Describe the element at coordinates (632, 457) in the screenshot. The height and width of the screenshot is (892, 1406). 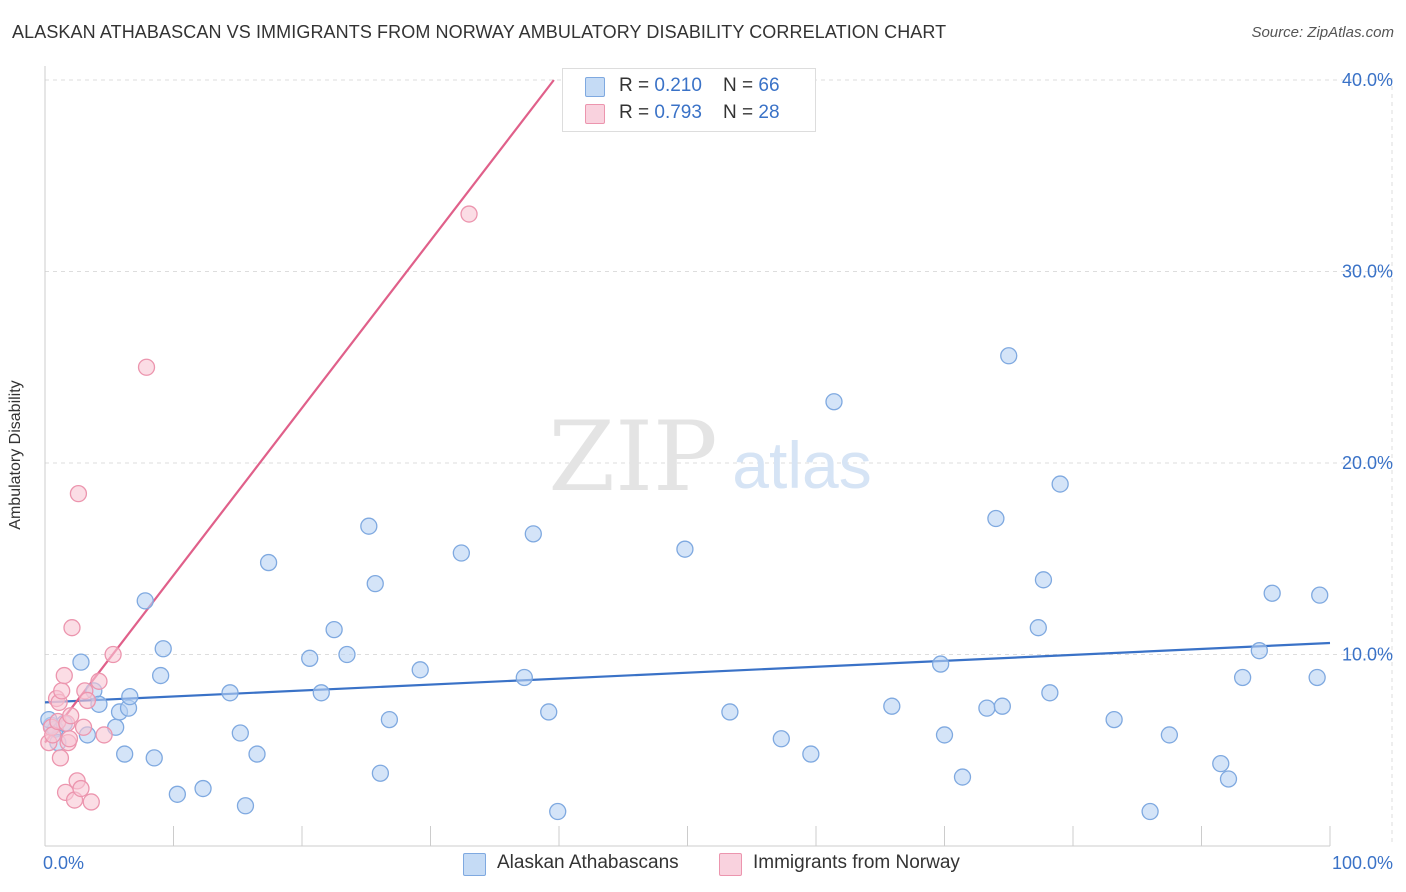
I see `watermark-zip: ZIP` at that location.